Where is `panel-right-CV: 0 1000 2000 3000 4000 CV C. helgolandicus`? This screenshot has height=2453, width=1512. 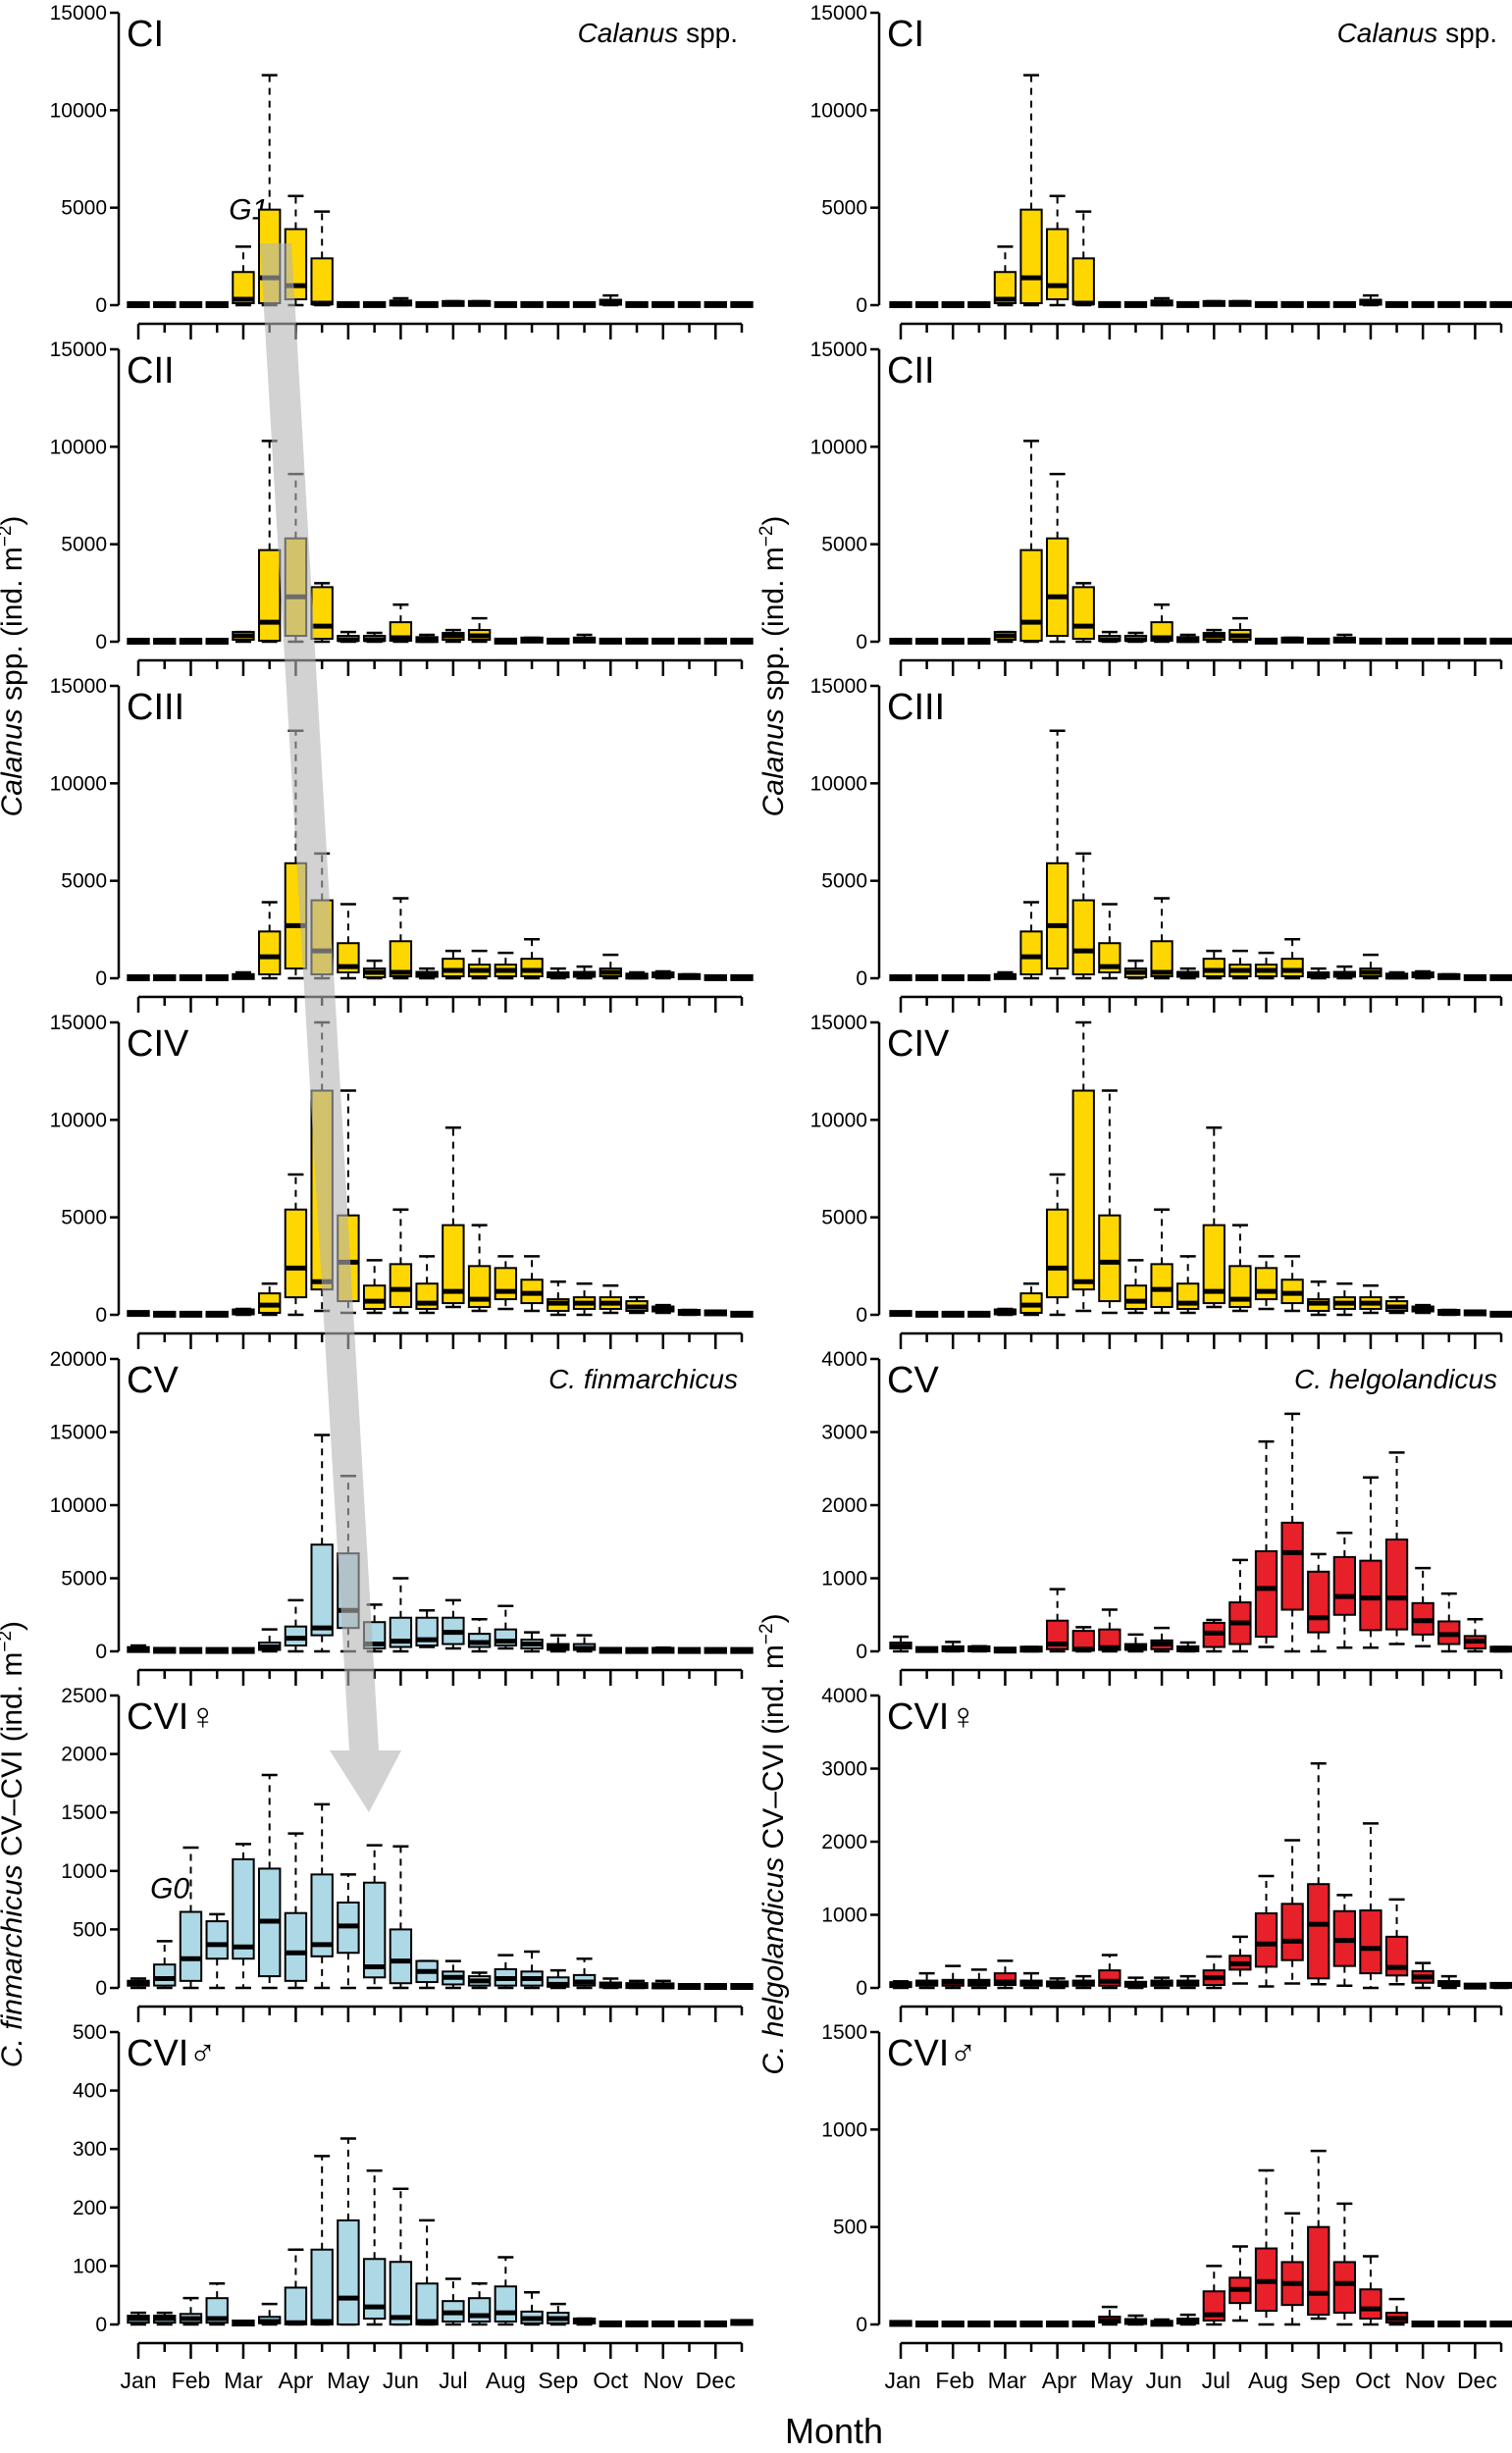 panel-right-CV: 0 1000 2000 3000 4000 CV C. helgolandicus is located at coordinates (1166, 1517).